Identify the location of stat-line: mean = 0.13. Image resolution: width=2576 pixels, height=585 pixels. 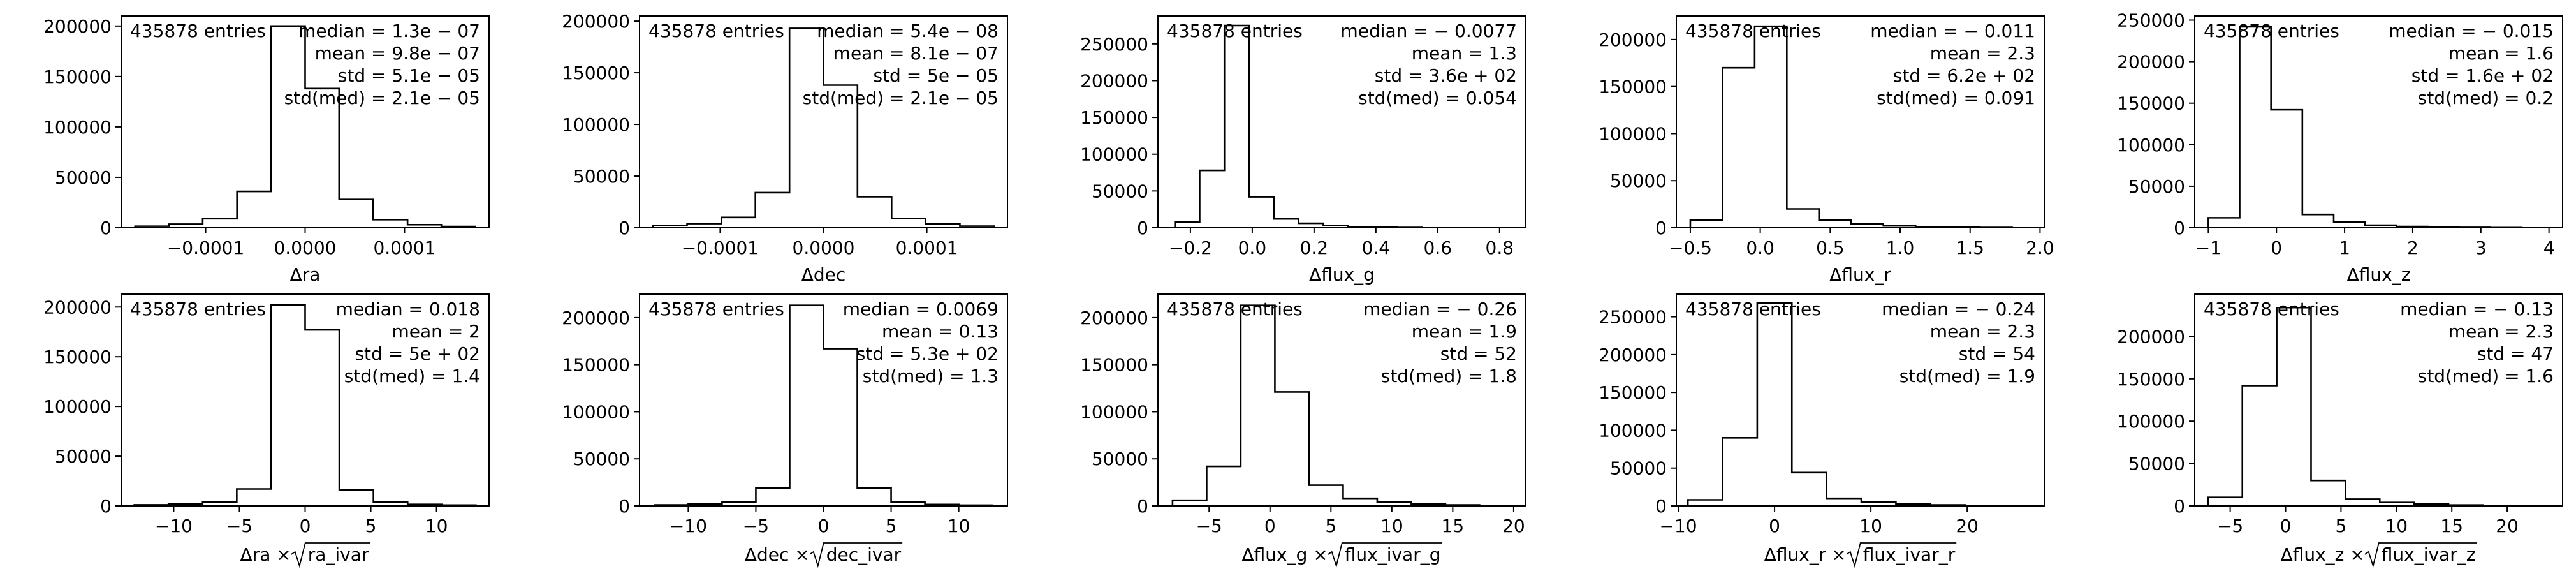
(940, 331).